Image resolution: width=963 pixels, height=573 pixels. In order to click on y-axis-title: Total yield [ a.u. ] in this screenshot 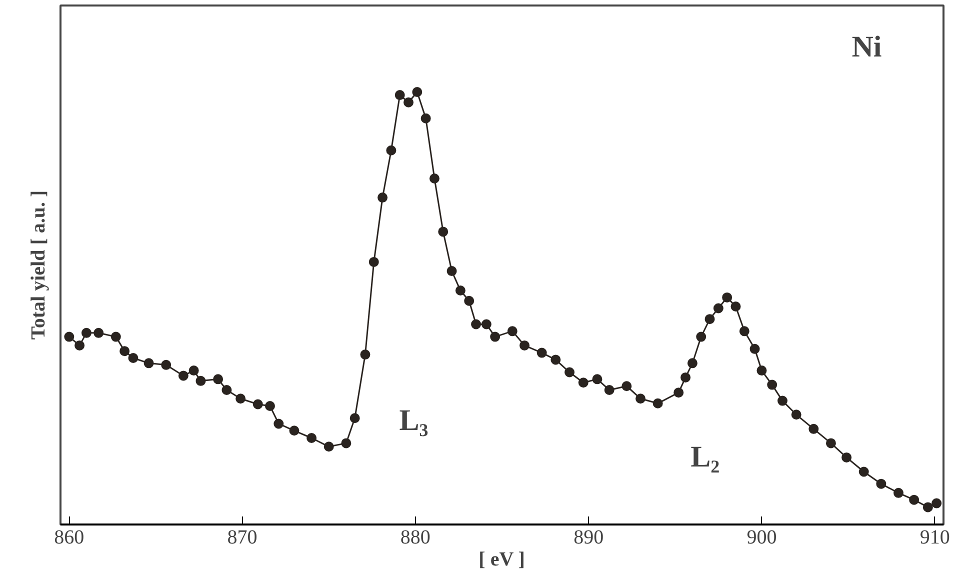, I will do `click(39, 265)`.